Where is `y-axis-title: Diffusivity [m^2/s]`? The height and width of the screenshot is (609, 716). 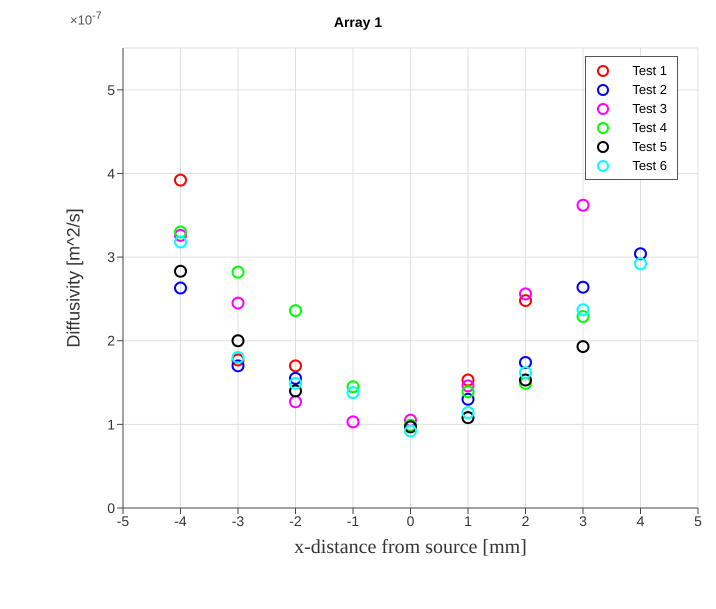
y-axis-title: Diffusivity [m^2/s] is located at coordinates (73, 278).